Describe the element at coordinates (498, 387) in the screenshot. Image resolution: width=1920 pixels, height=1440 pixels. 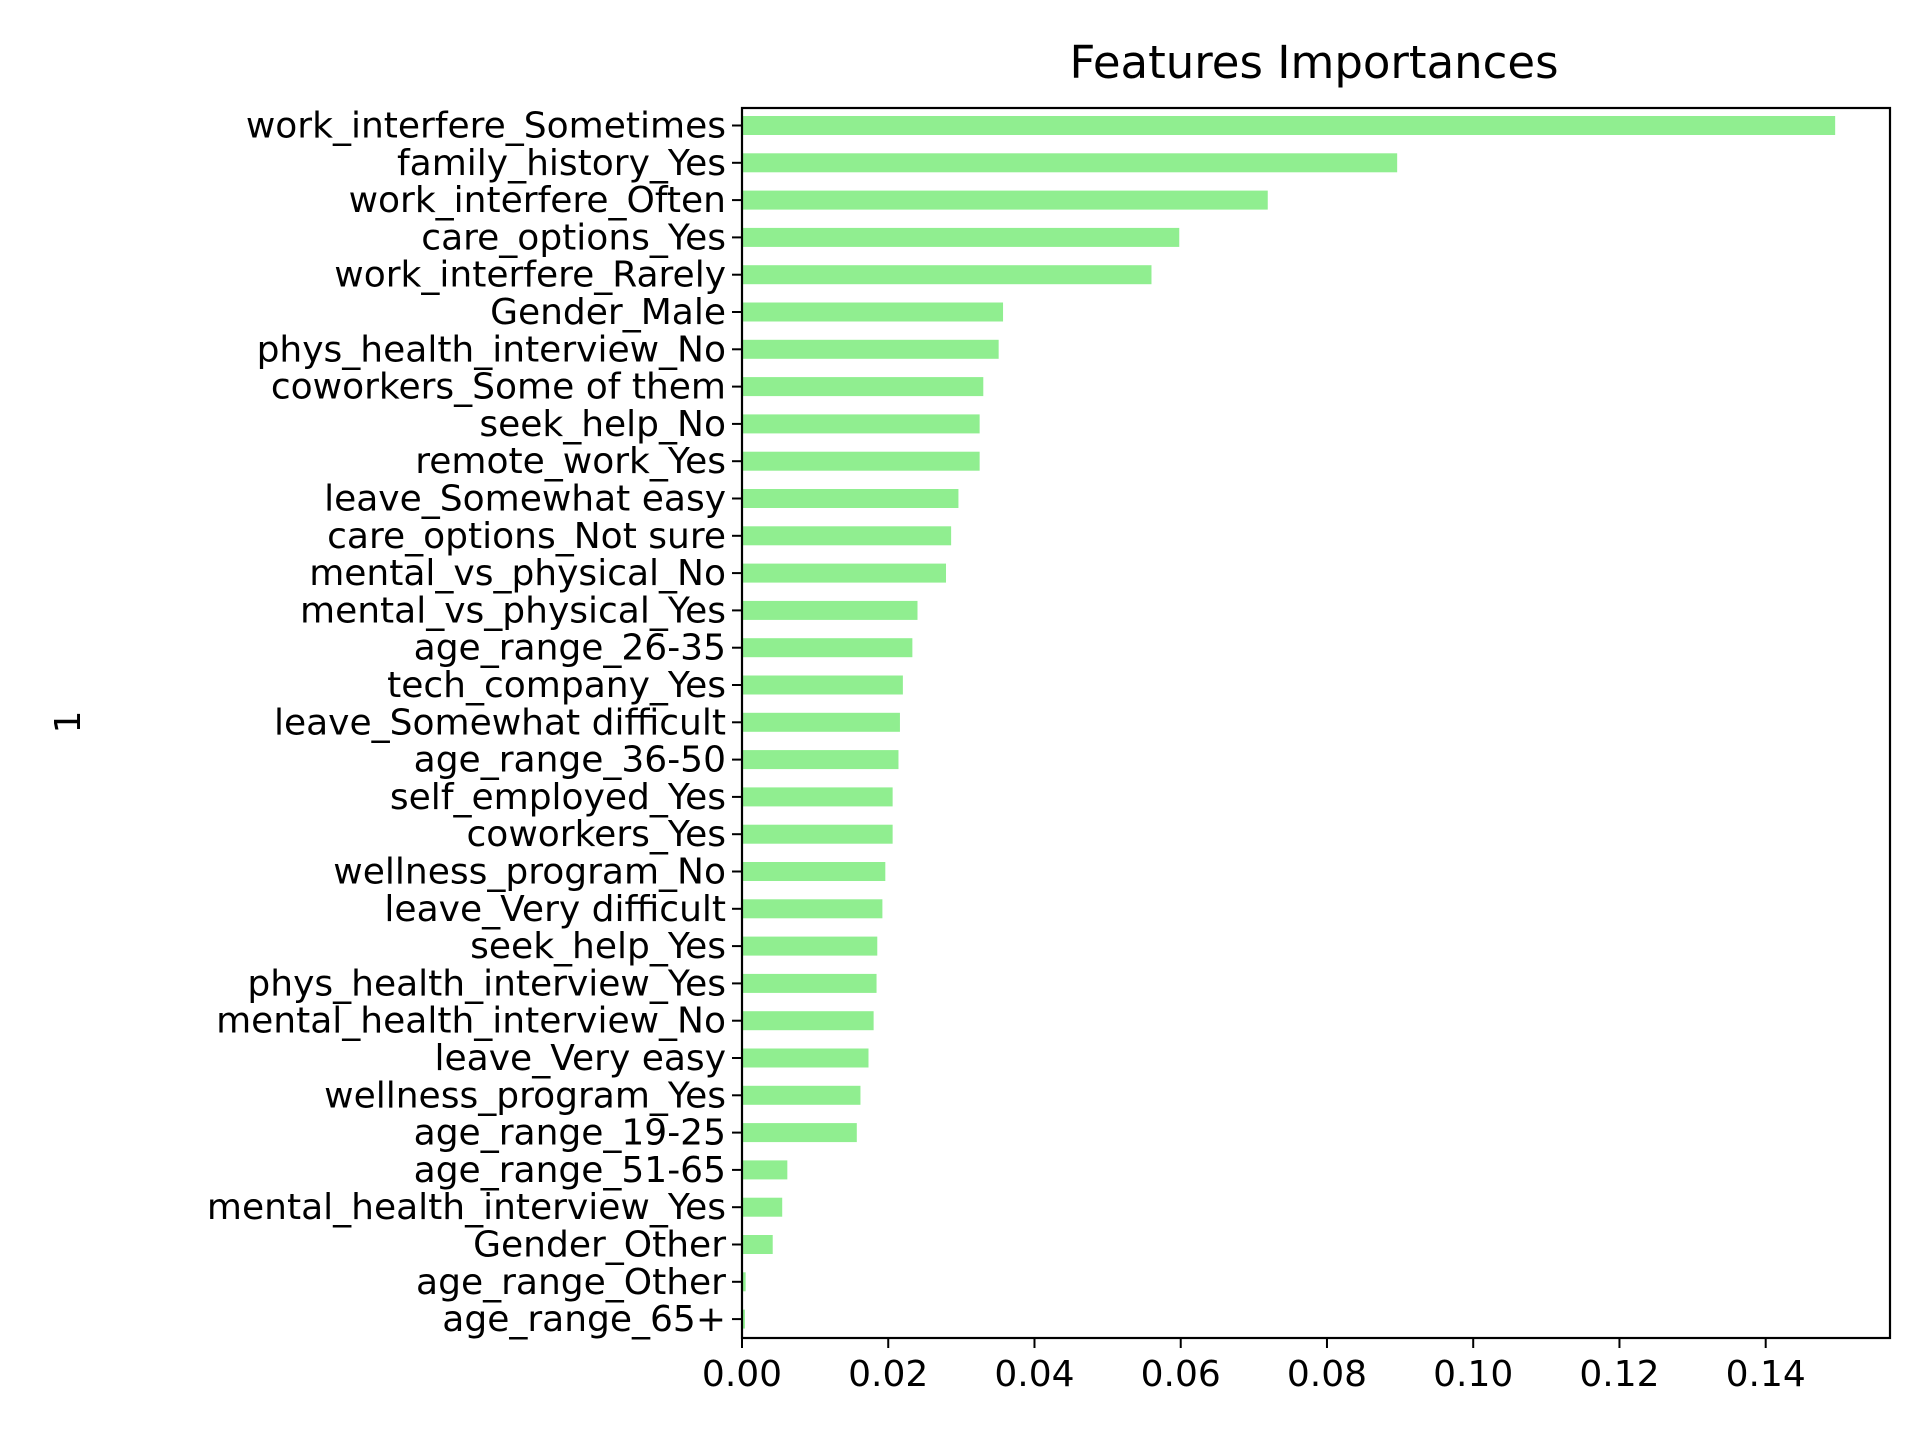
I see `y-tick-label-7: coworkers_Some of them` at that location.